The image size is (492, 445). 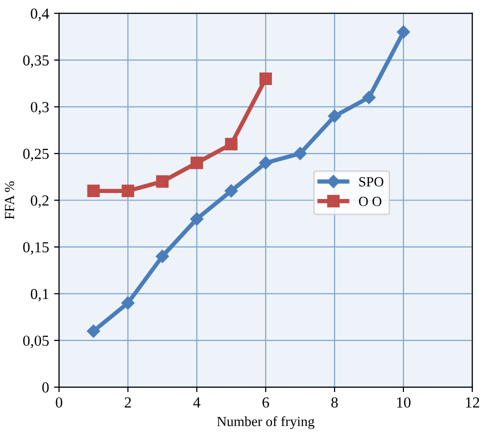 What do you see at coordinates (59, 402) in the screenshot?
I see `x-tick-label: 0` at bounding box center [59, 402].